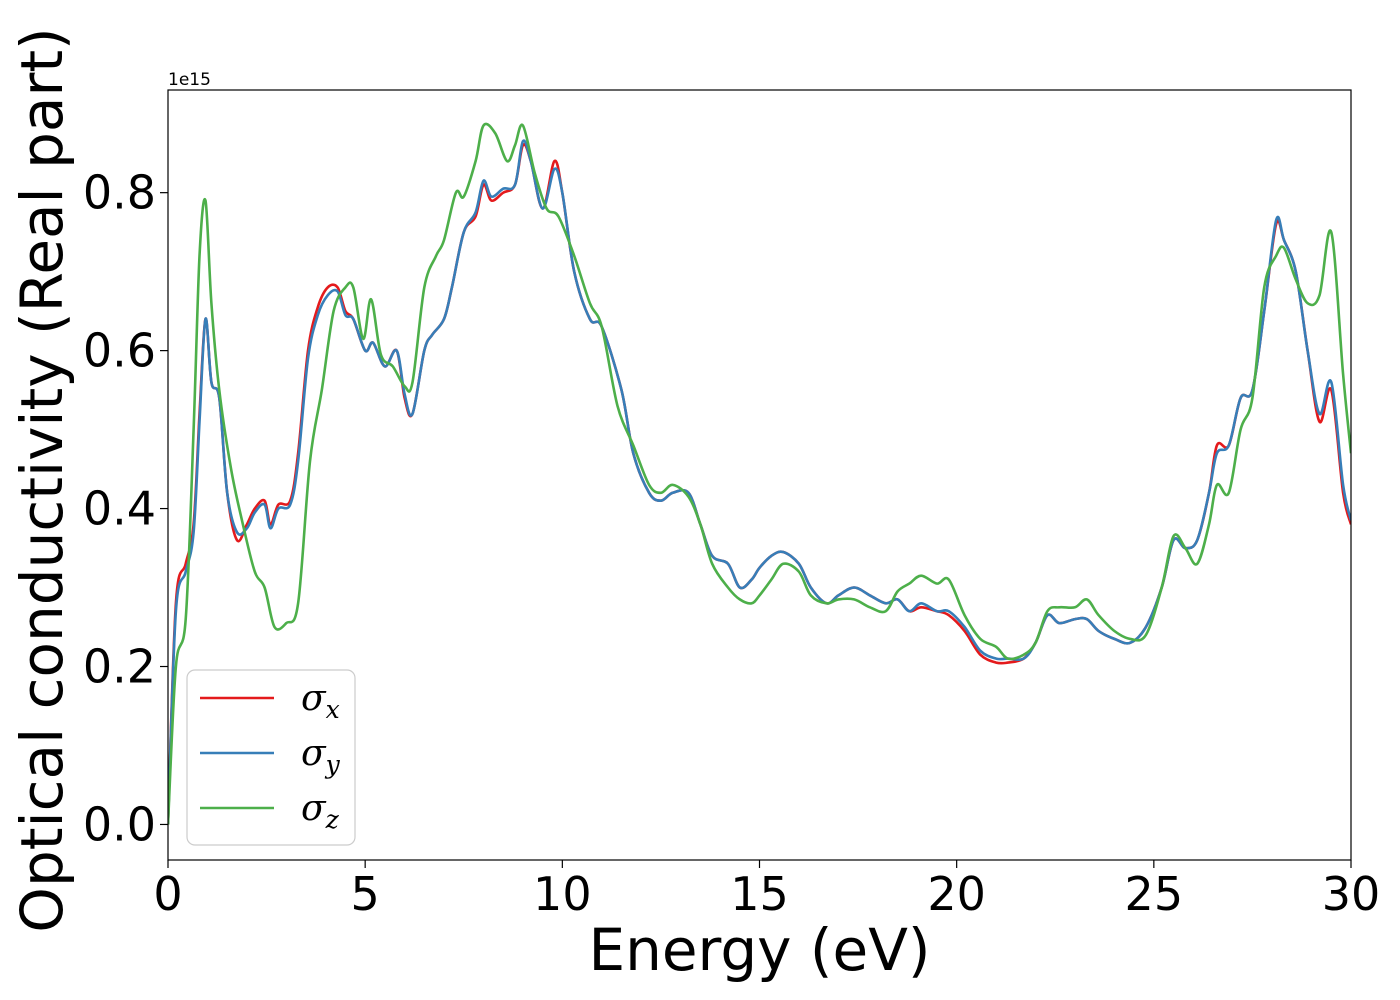 This screenshot has width=1400, height=1000. What do you see at coordinates (119, 824) in the screenshot?
I see `y-tick-label: 0.0` at bounding box center [119, 824].